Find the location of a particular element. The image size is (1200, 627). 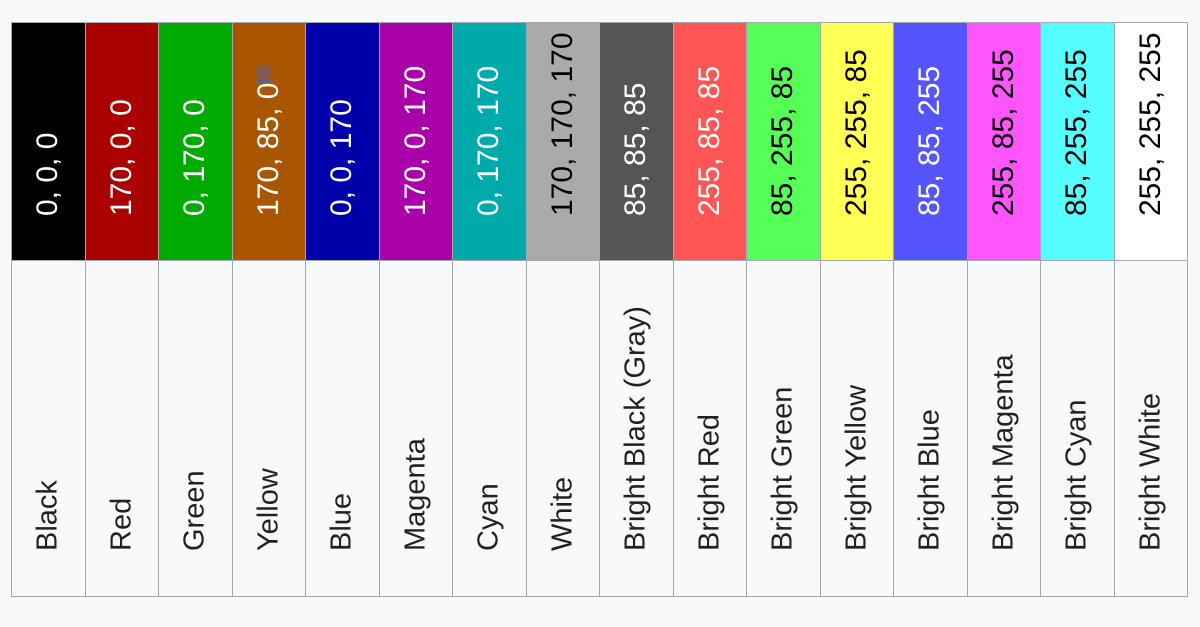

palette-column: 85, 255, 255 Bright Cyan is located at coordinates (1077, 309).